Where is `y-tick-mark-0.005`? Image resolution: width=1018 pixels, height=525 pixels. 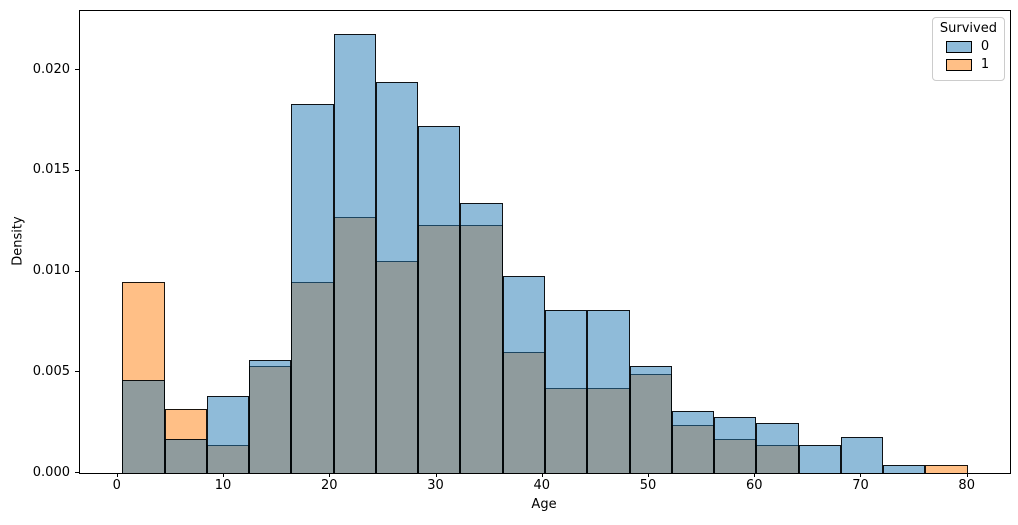
y-tick-mark-0.005 is located at coordinates (77, 372).